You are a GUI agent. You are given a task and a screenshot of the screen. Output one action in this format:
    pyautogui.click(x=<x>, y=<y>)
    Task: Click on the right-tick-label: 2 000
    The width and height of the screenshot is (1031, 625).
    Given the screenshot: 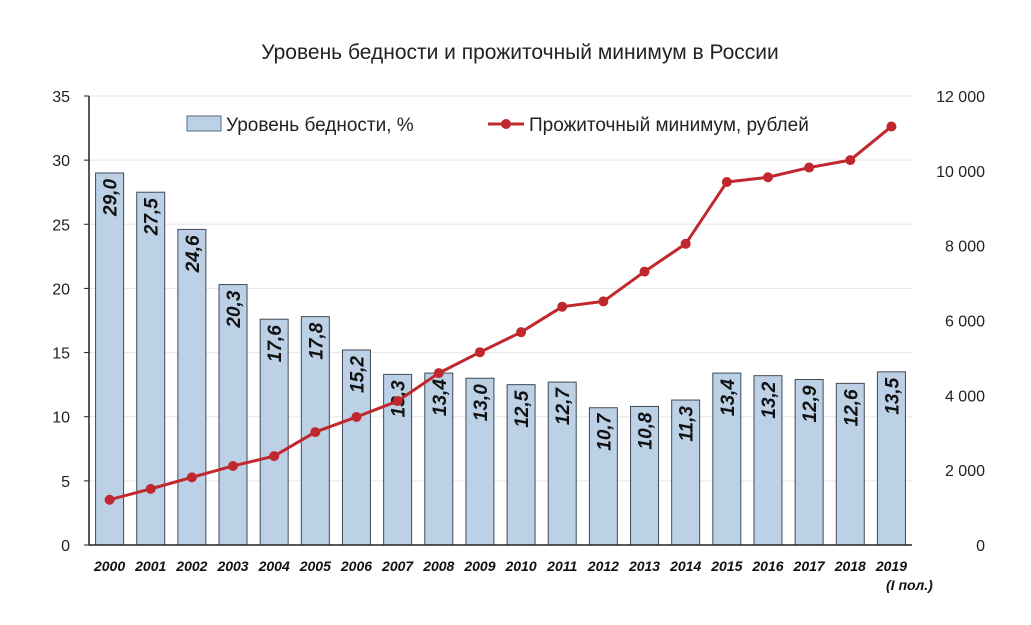 What is the action you would take?
    pyautogui.click(x=965, y=471)
    